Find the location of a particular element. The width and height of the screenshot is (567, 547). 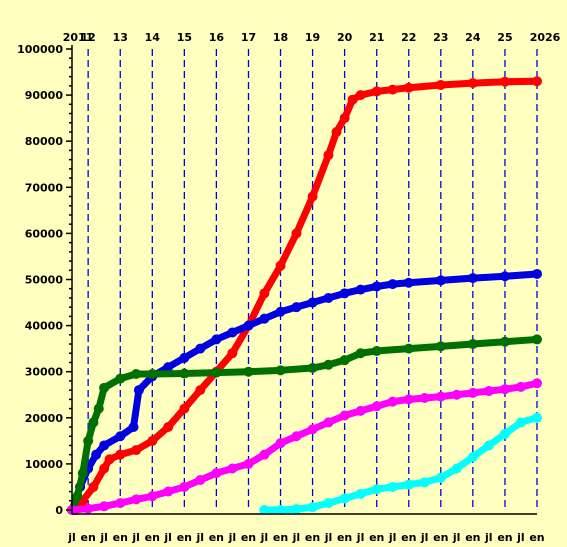

y-tick-label: 20000 is located at coordinates (44, 418).